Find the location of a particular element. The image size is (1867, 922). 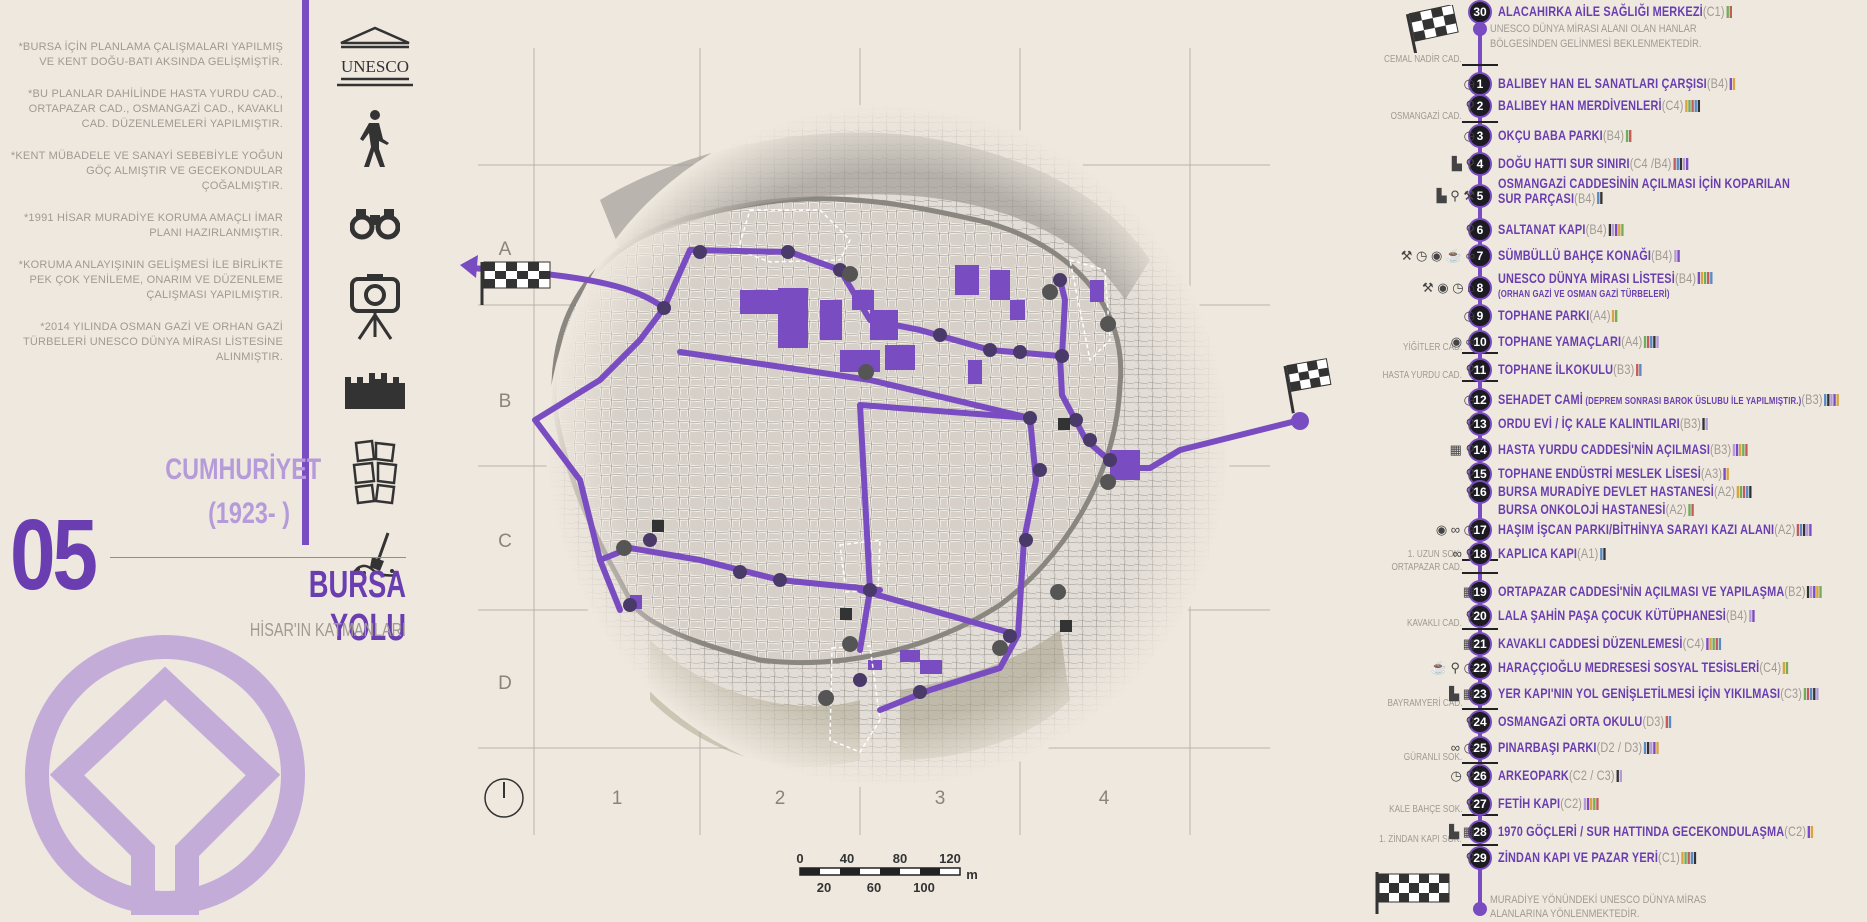

unesco-icon: UNESCO is located at coordinates (375, 56).